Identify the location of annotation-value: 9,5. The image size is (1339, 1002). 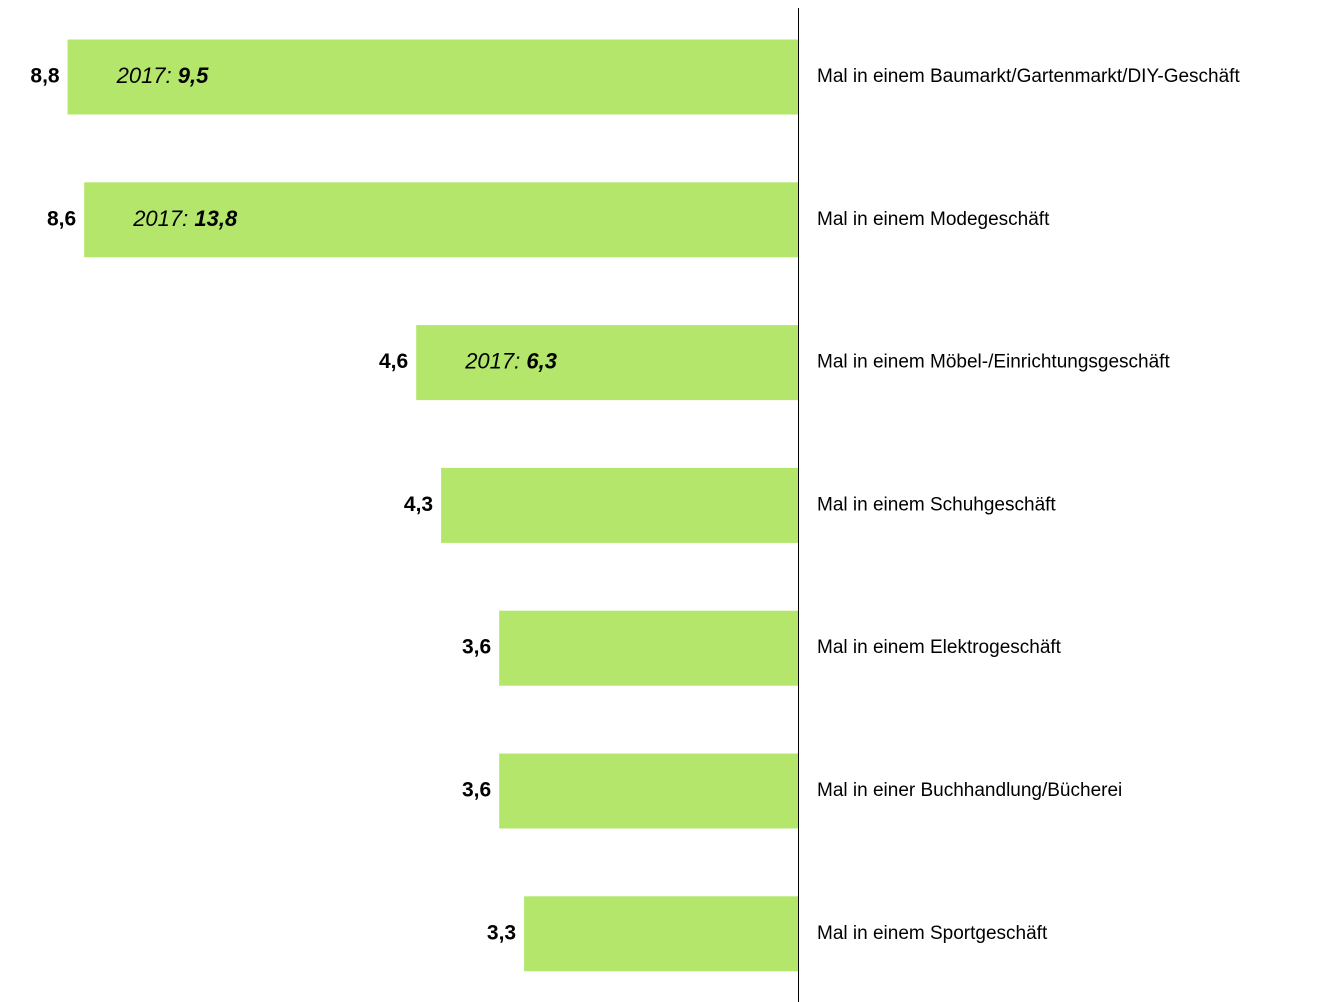
(193, 75).